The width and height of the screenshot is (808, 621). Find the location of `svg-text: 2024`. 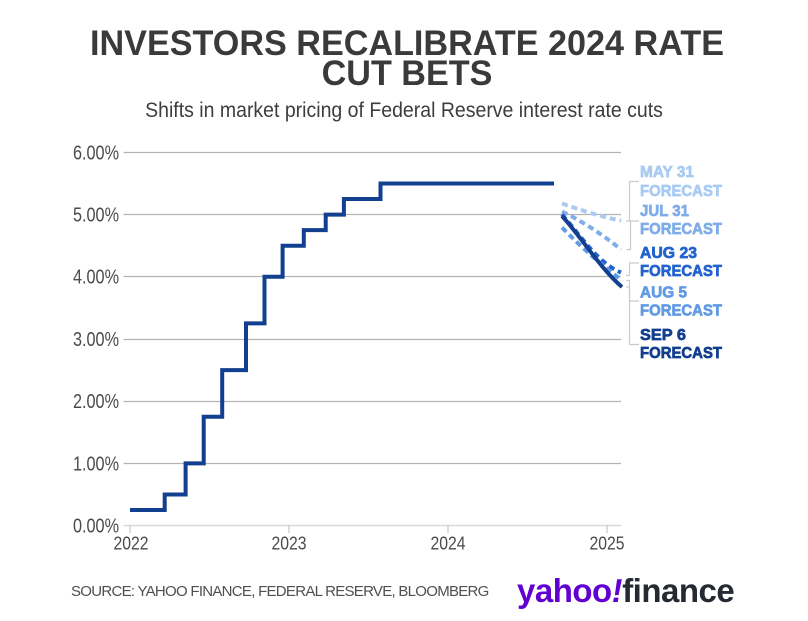

svg-text: 2024 is located at coordinates (448, 544).